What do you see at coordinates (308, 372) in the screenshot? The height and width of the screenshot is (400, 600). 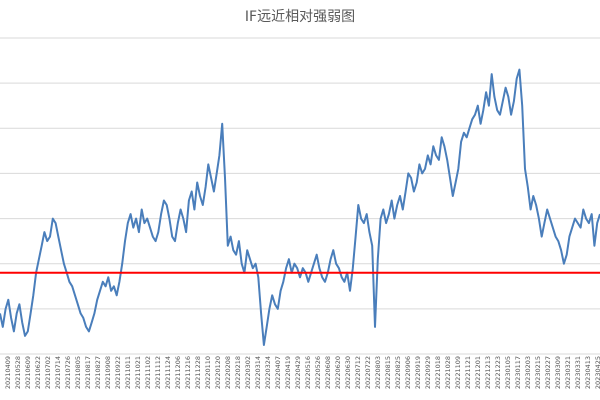 I see `x-tick-label: 20220516` at bounding box center [308, 372].